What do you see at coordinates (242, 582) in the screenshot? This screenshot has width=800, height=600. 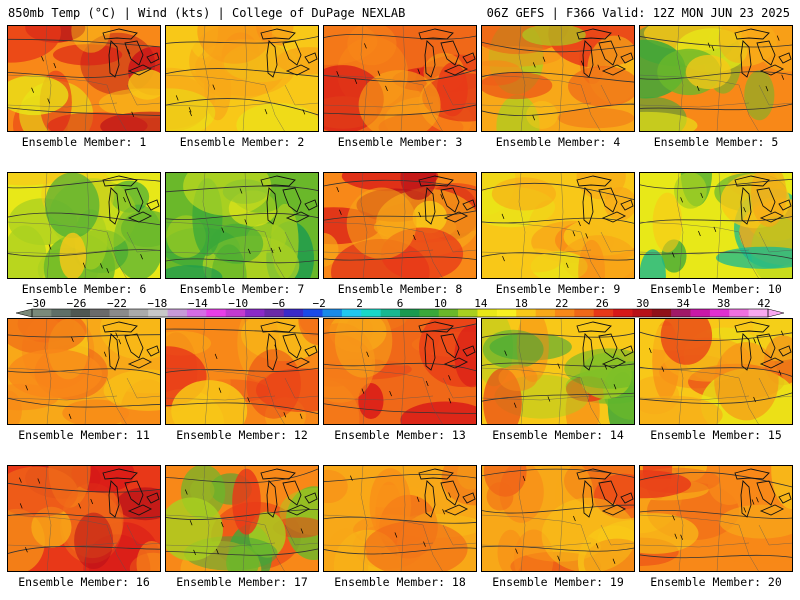 I see `panel-label: Ensemble Member: 17` at bounding box center [242, 582].